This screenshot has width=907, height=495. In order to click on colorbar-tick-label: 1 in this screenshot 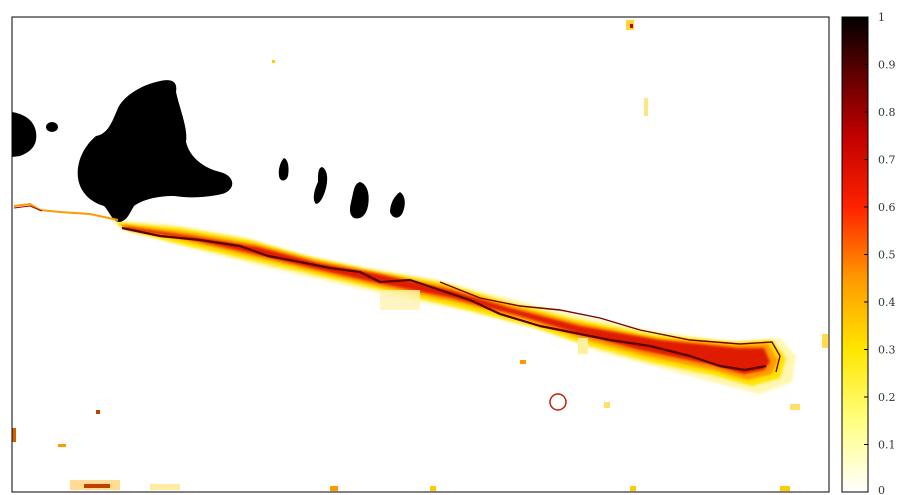, I will do `click(881, 17)`.